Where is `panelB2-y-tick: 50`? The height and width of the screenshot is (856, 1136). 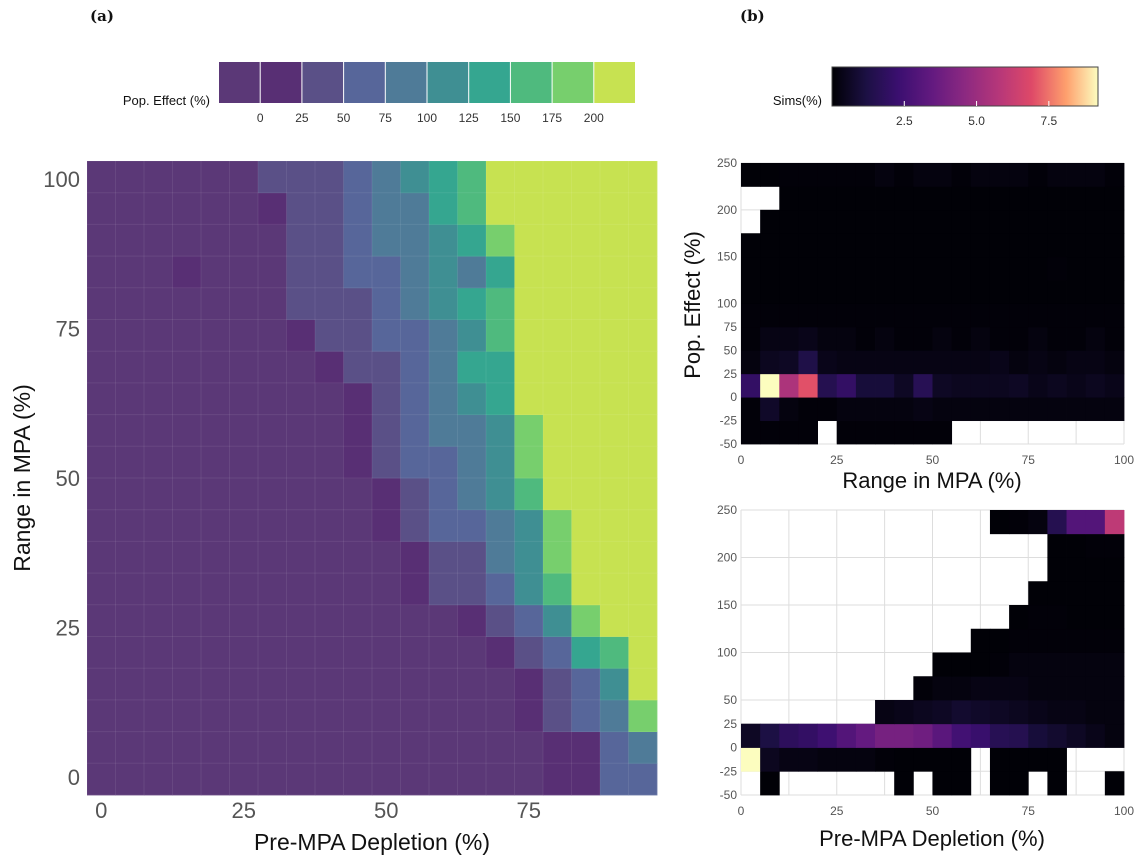
panelB2-y-tick: 50 is located at coordinates (731, 700).